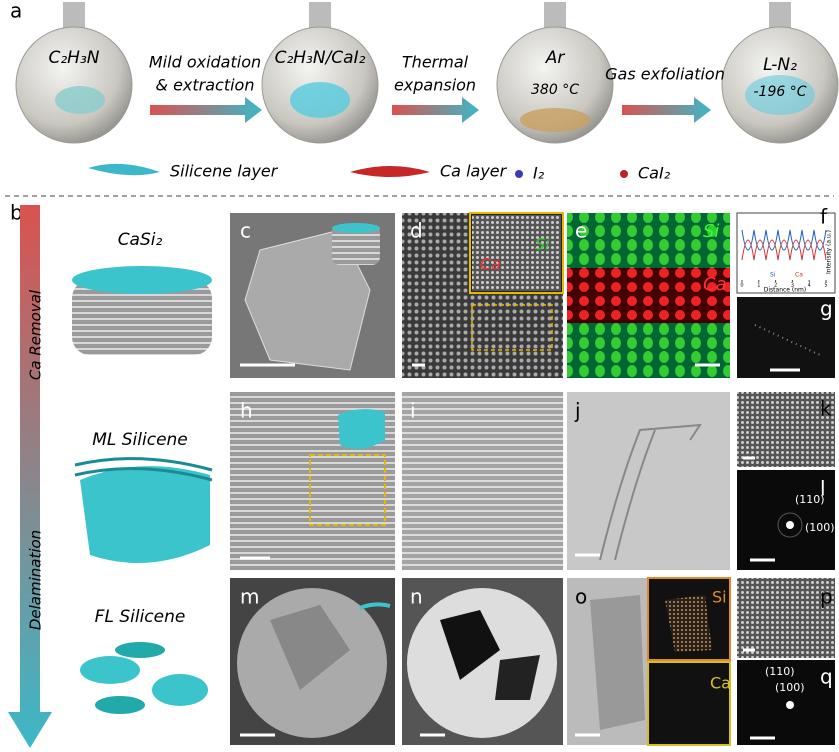 The height and width of the screenshot is (752, 839). Describe the element at coordinates (74, 58) in the screenshot. I see `flask-label: C₂H₃N` at that location.